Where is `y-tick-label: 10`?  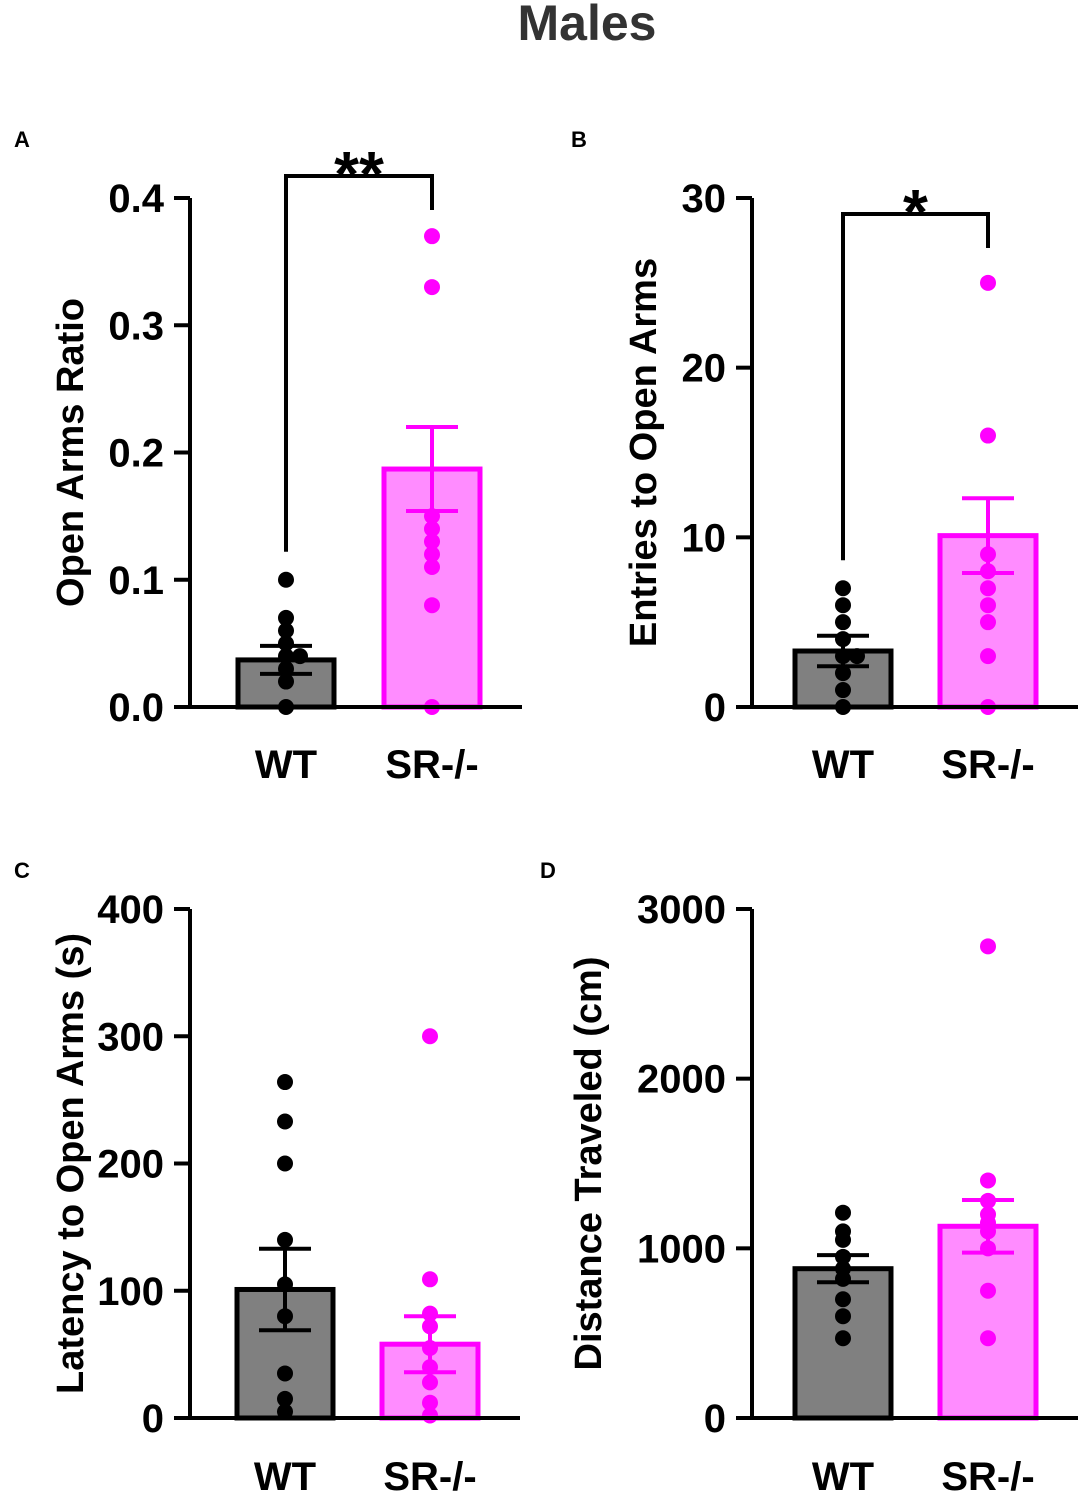
y-tick-label: 10 is located at coordinates (704, 538).